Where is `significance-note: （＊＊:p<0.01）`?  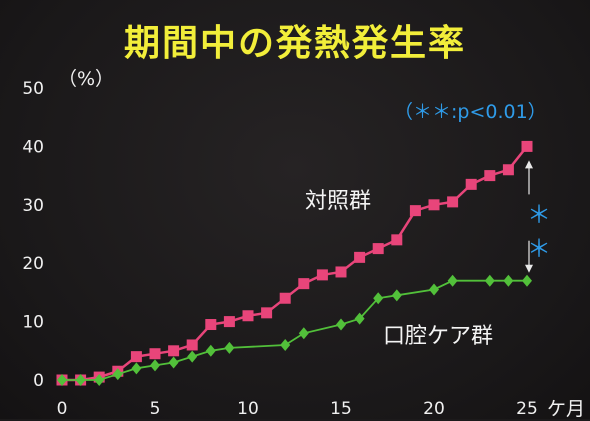
significance-note: （＊＊:p<0.01） is located at coordinates (470, 112).